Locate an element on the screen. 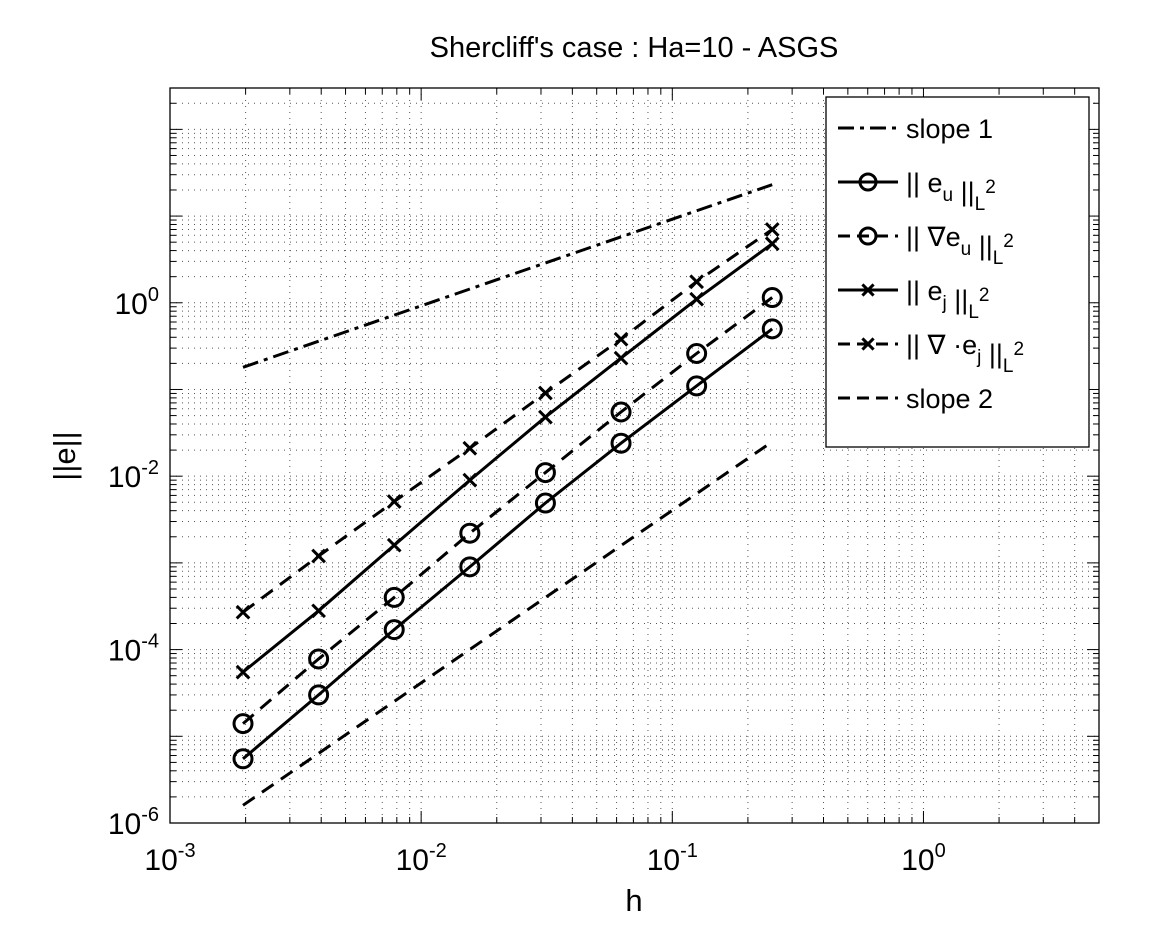 Image resolution: width=1173 pixels, height=933 pixels. legend-entry: || ∇eu ||L2 is located at coordinates (926, 245).